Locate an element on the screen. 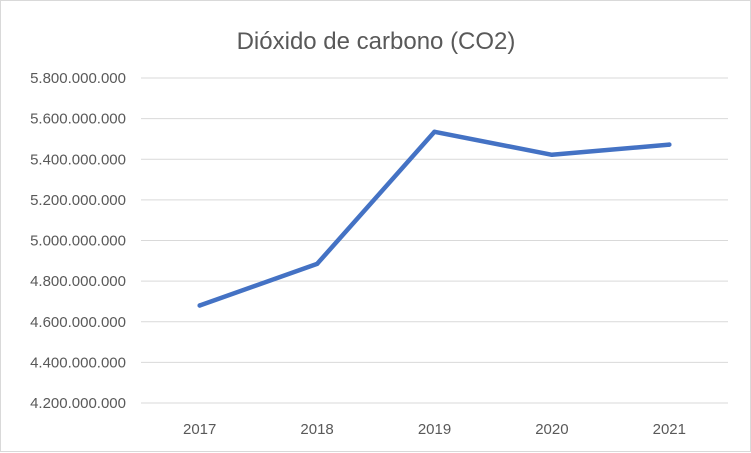 This screenshot has width=751, height=453. y-tick-label: 5.600.000.000 is located at coordinates (78, 119).